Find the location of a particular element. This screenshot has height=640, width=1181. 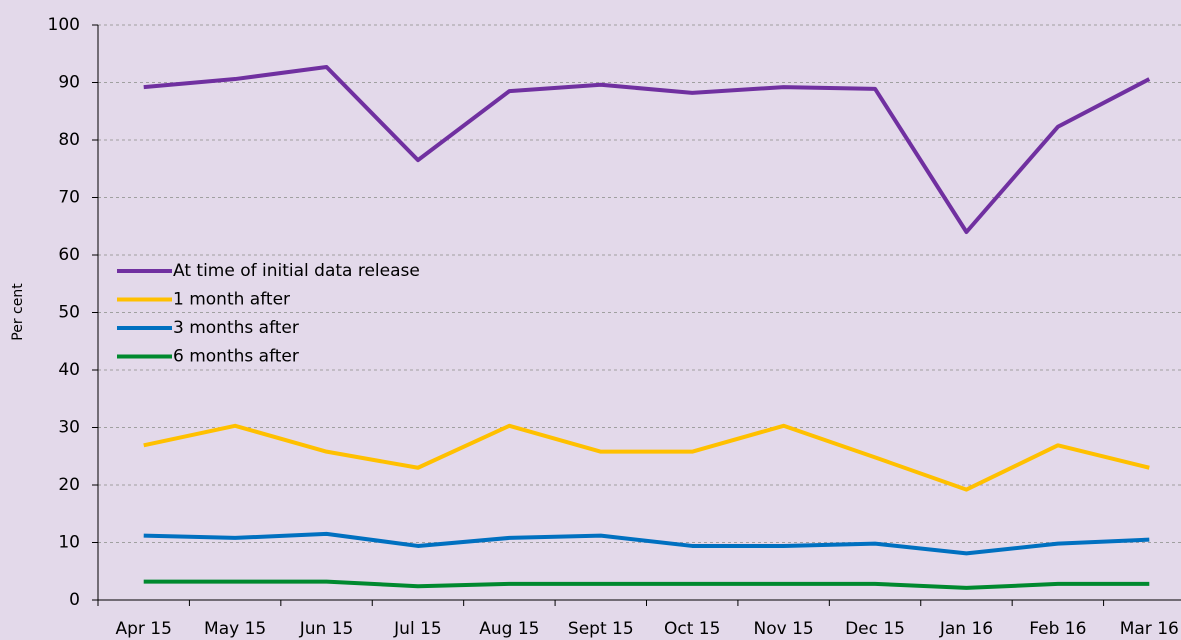

y-tick-label: 90 is located at coordinates (69, 83).